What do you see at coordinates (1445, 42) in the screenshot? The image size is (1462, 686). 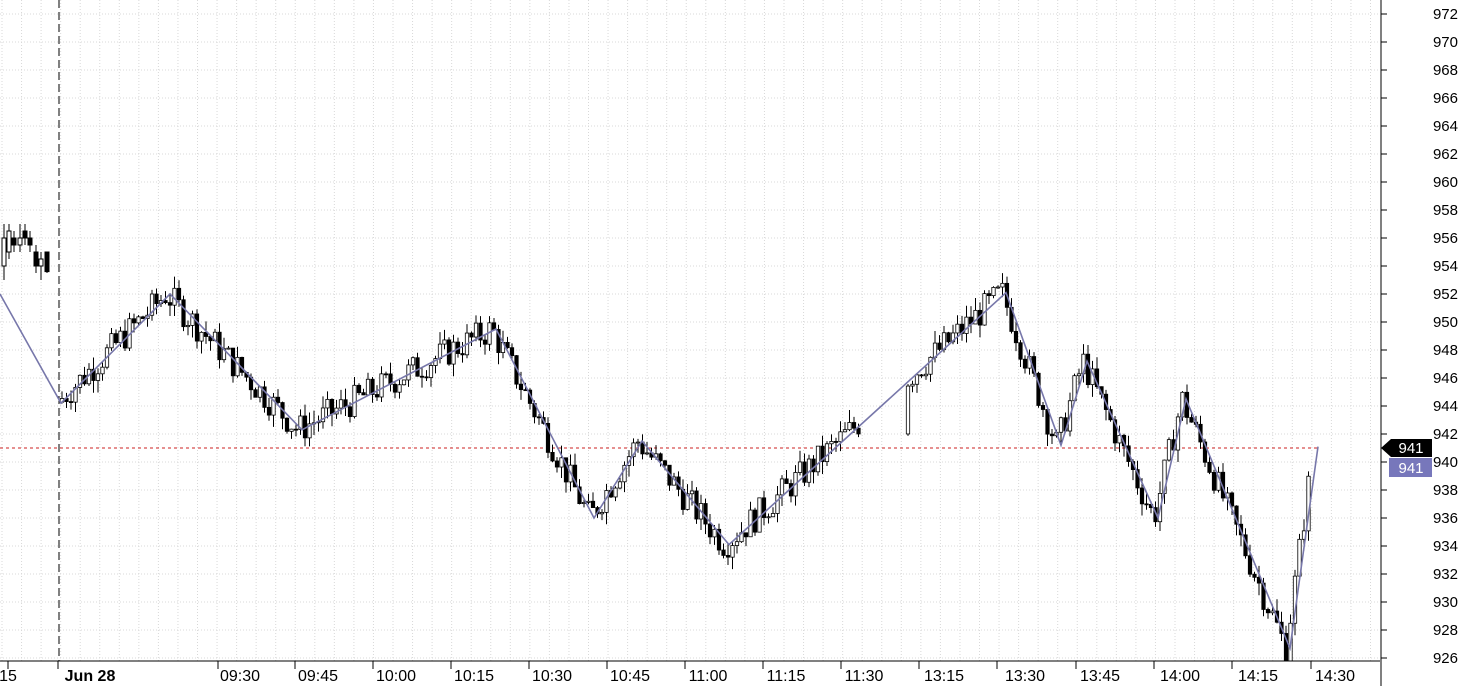 I see `price-tick-label: 970` at bounding box center [1445, 42].